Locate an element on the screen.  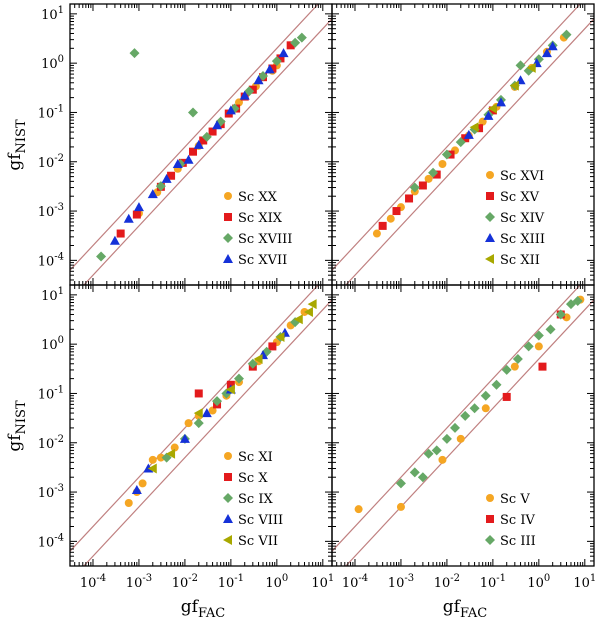
legend-label: Sc IX is located at coordinates (255, 499).